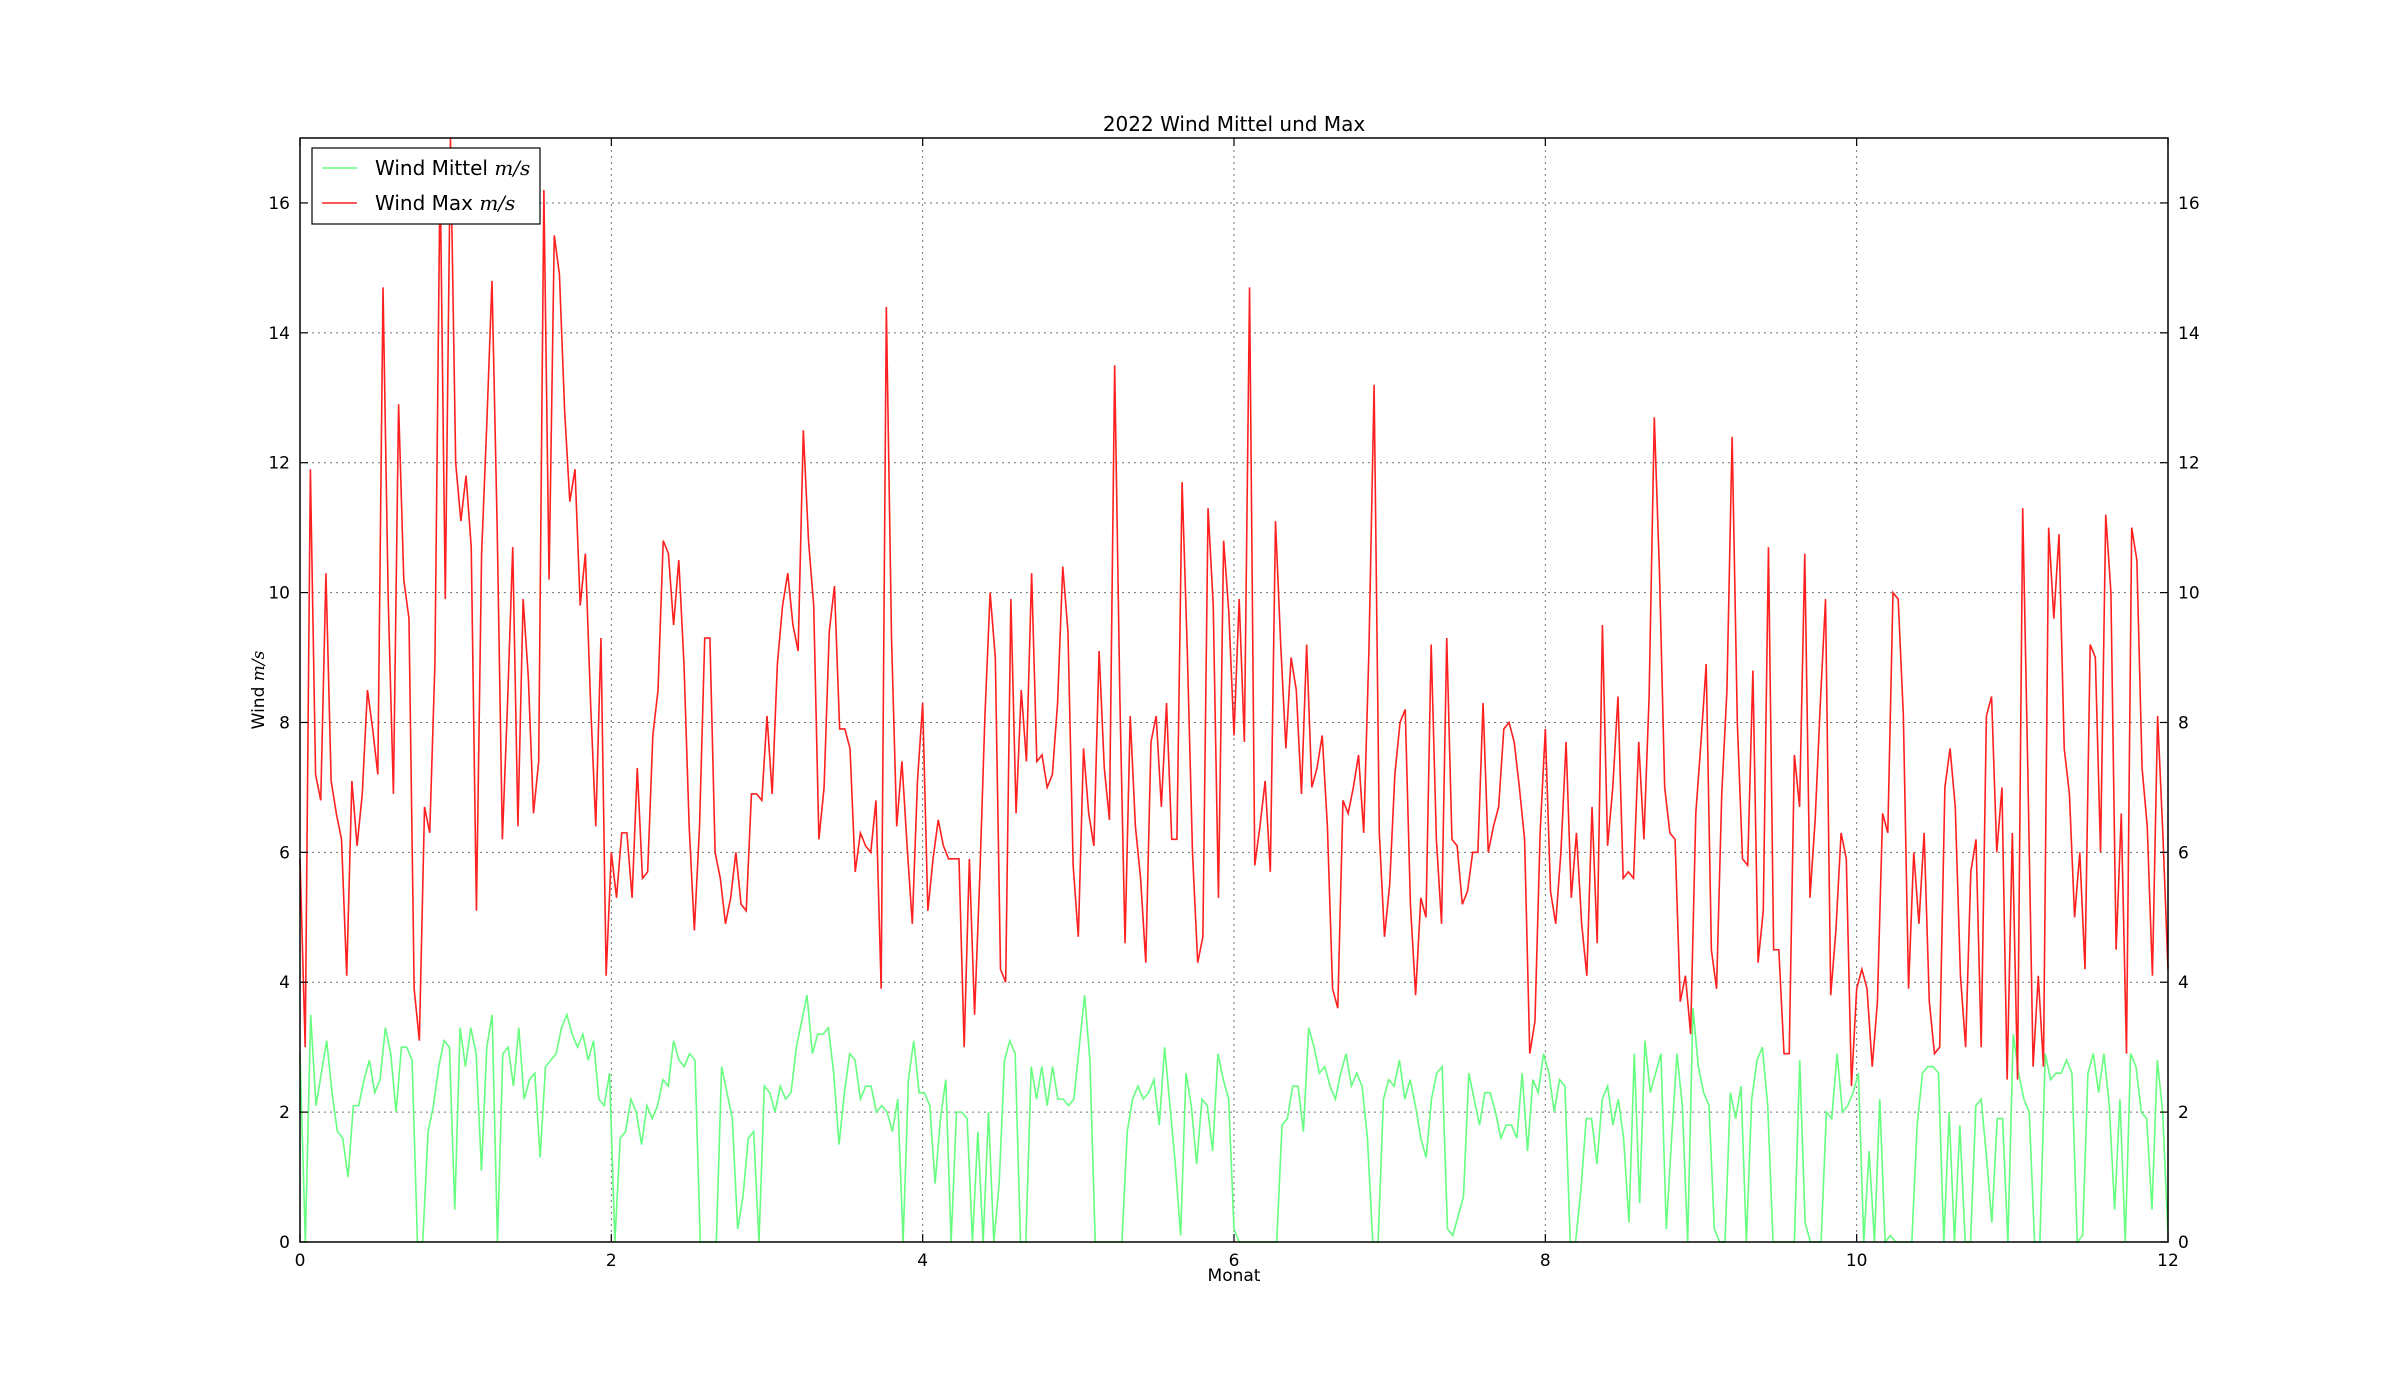 The height and width of the screenshot is (1376, 2400). Describe the element at coordinates (1234, 1120) in the screenshot. I see `series-line-wind-mittel` at that location.